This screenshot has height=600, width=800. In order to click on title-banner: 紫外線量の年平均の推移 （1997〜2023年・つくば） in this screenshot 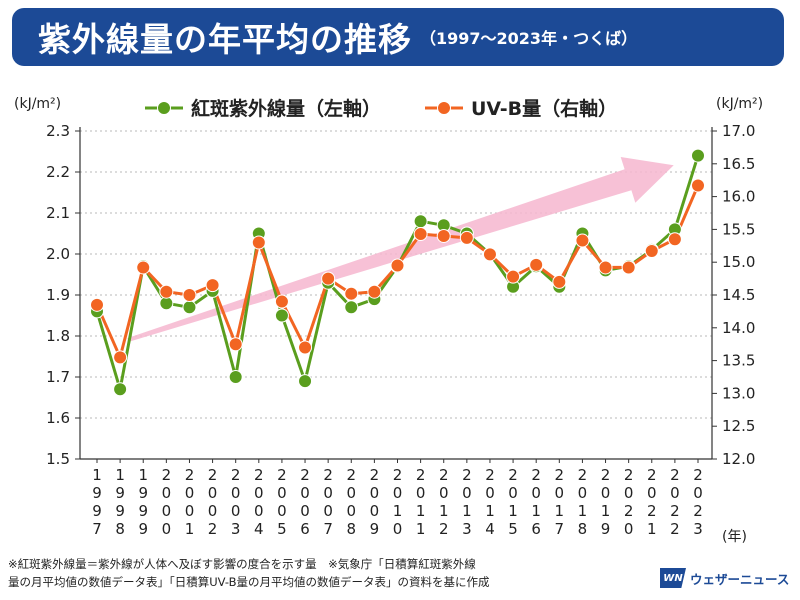, I will do `click(398, 37)`.